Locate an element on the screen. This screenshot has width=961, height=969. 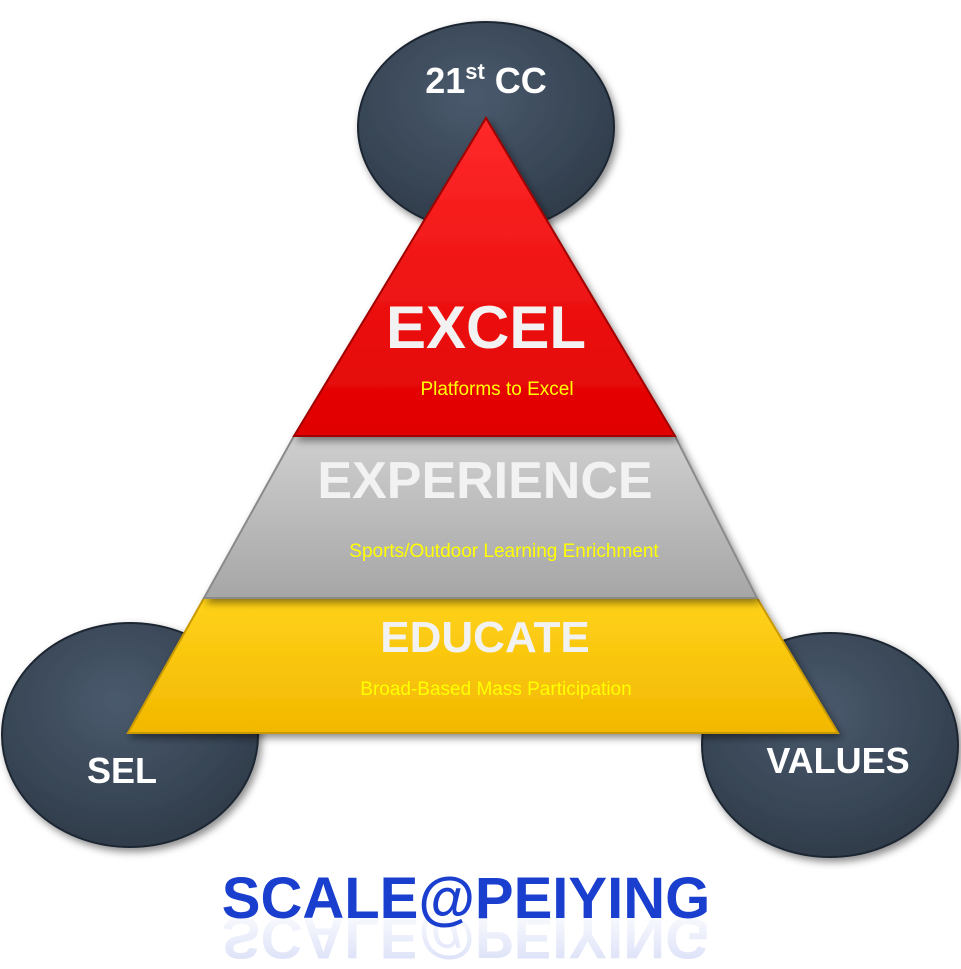
tier-excel: EXCEL Platforms to Excel is located at coordinates (484, 276).